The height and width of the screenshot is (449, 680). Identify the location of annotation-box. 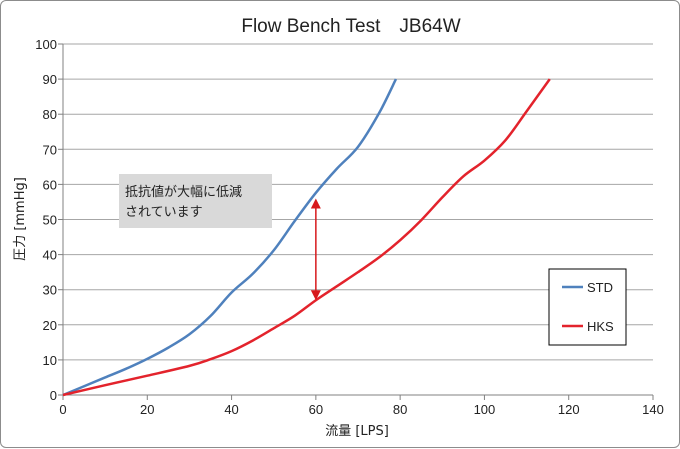
(195, 201).